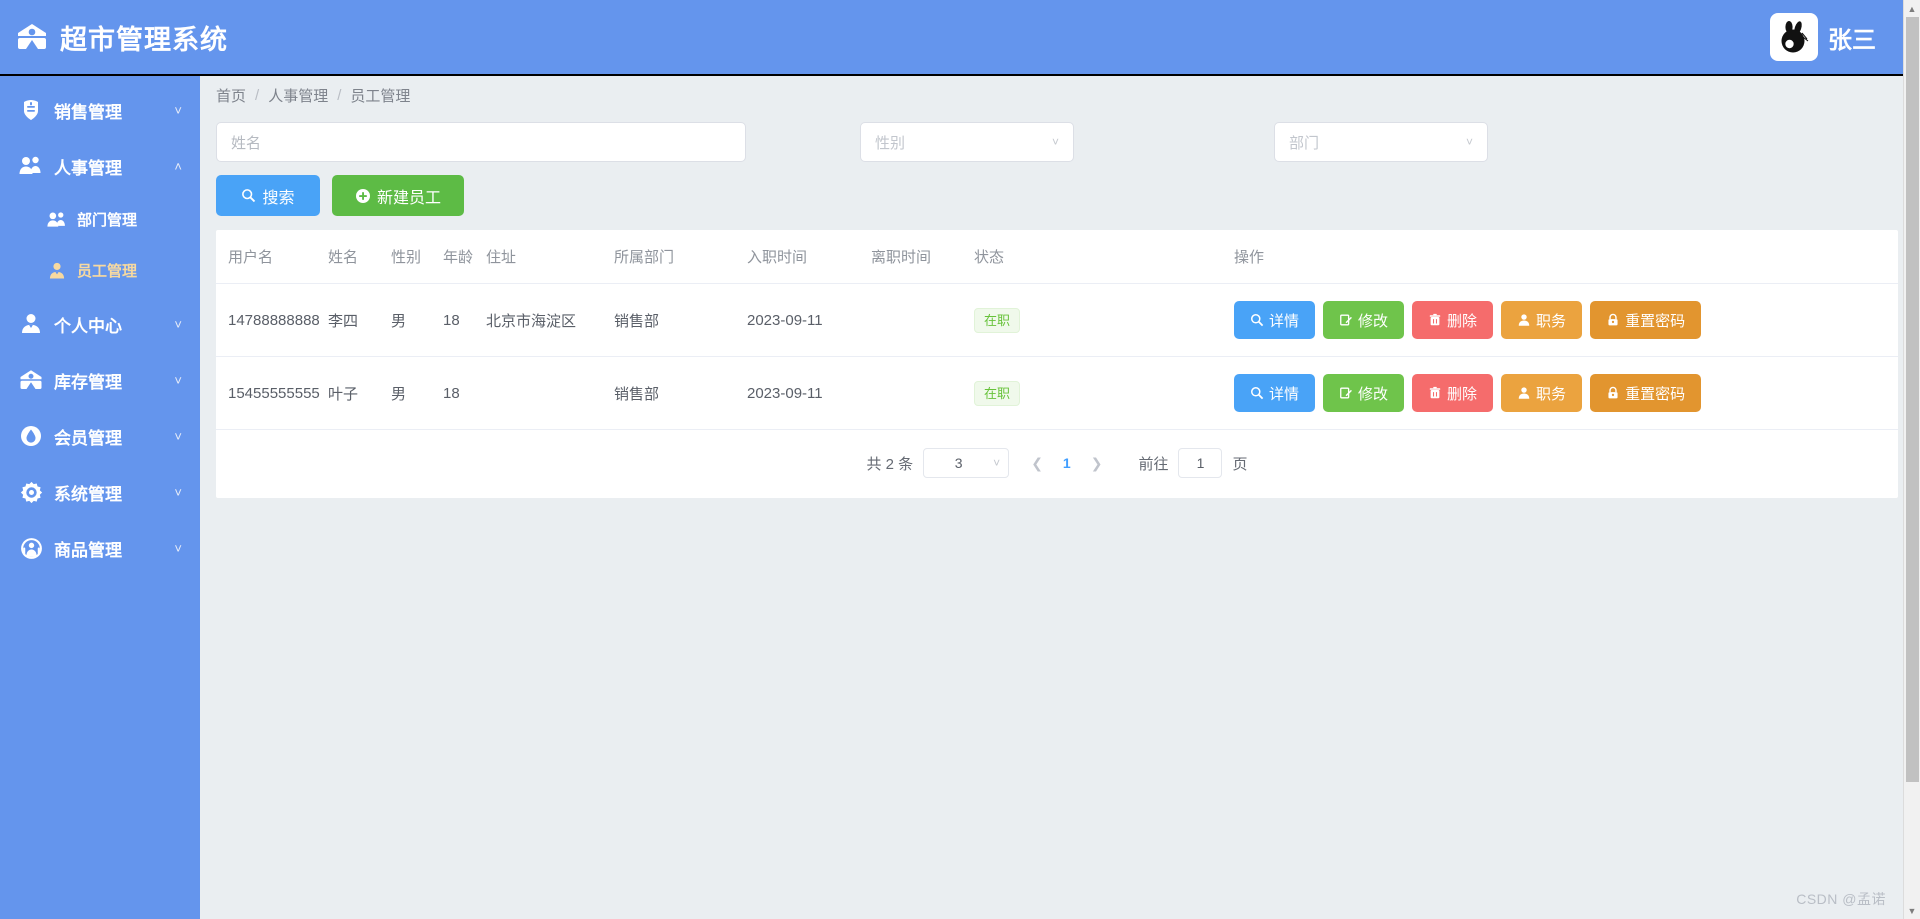  What do you see at coordinates (100, 380) in the screenshot?
I see `sidebar-item-inventory: 库存管理 ˅` at bounding box center [100, 380].